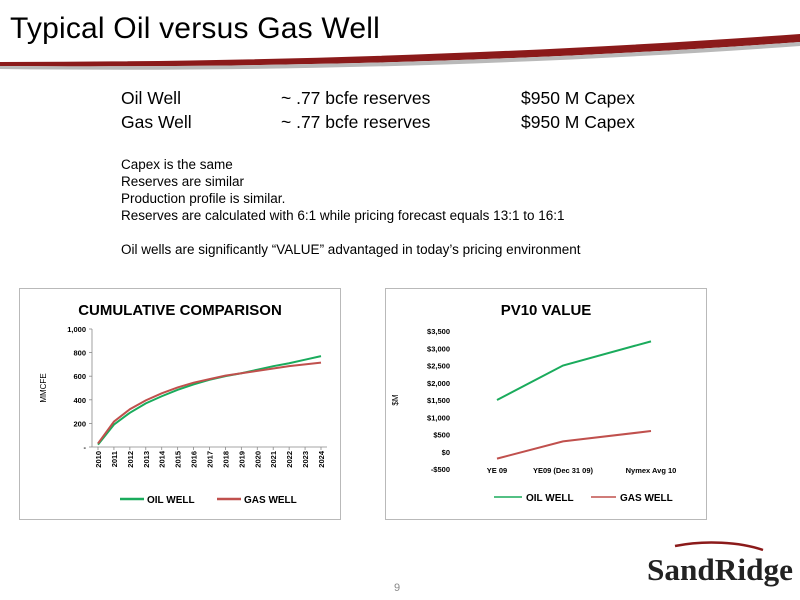  What do you see at coordinates (400, 52) in the screenshot?
I see `title-swoosh` at bounding box center [400, 52].